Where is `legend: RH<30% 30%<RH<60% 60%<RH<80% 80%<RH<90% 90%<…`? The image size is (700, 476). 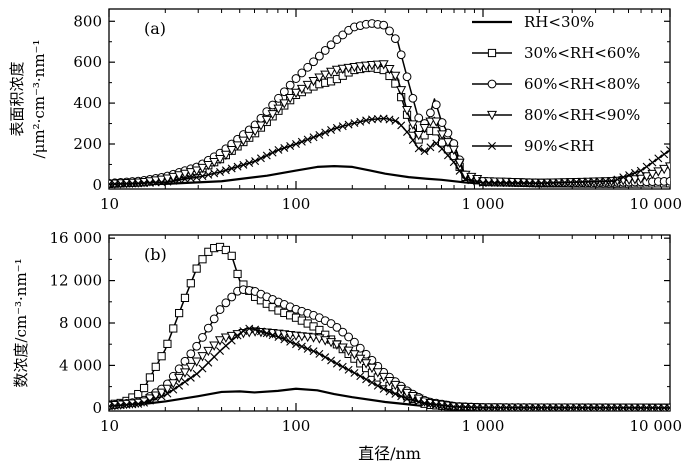 legend: RH<30% 30%<RH<60% 60%<RH<80% 80%<RH<90% 90%<… is located at coordinates (556, 84).